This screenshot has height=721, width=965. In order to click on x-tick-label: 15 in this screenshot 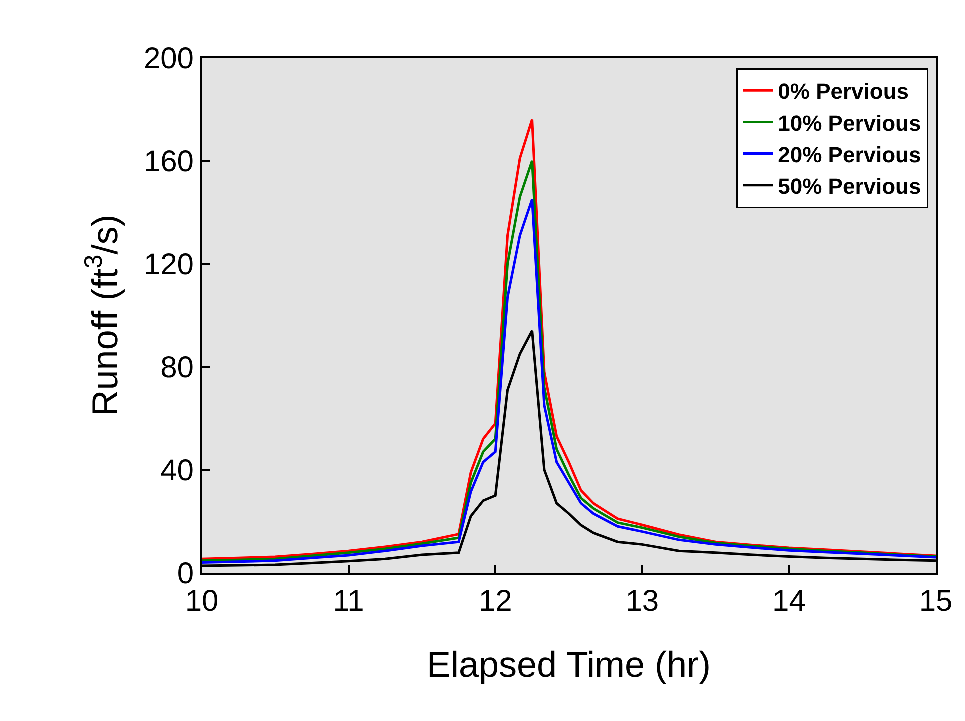, I will do `click(936, 601)`.